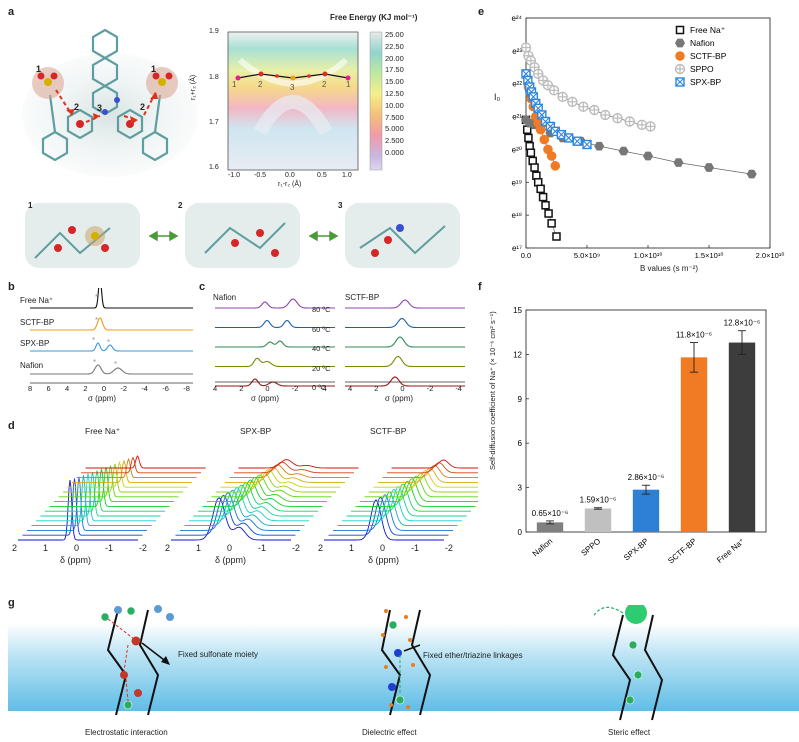  What do you see at coordinates (100, 108) in the screenshot?
I see `site-number: 3` at bounding box center [100, 108].